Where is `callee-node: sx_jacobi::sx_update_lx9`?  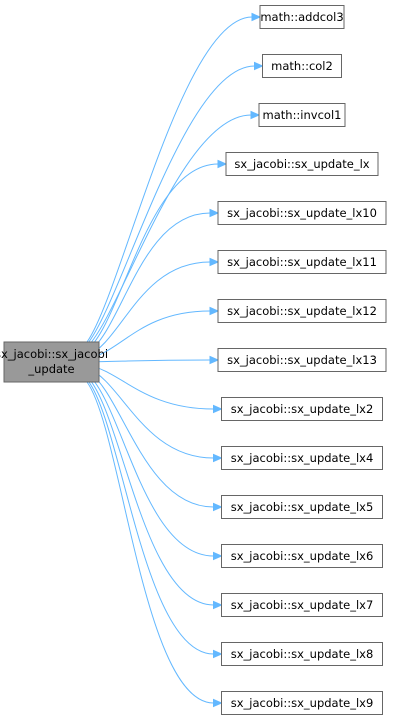
callee-node: sx_jacobi::sx_update_lx9 is located at coordinates (302, 703).